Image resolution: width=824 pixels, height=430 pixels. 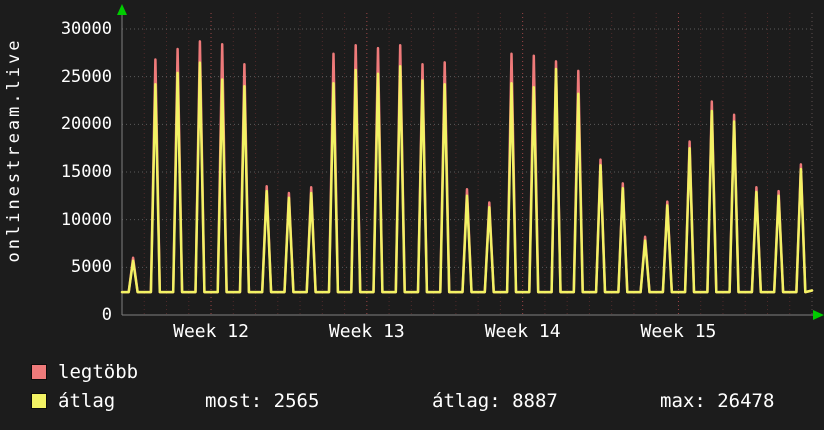 I want to click on stat-atlag-value: 8887, so click(x=535, y=401).